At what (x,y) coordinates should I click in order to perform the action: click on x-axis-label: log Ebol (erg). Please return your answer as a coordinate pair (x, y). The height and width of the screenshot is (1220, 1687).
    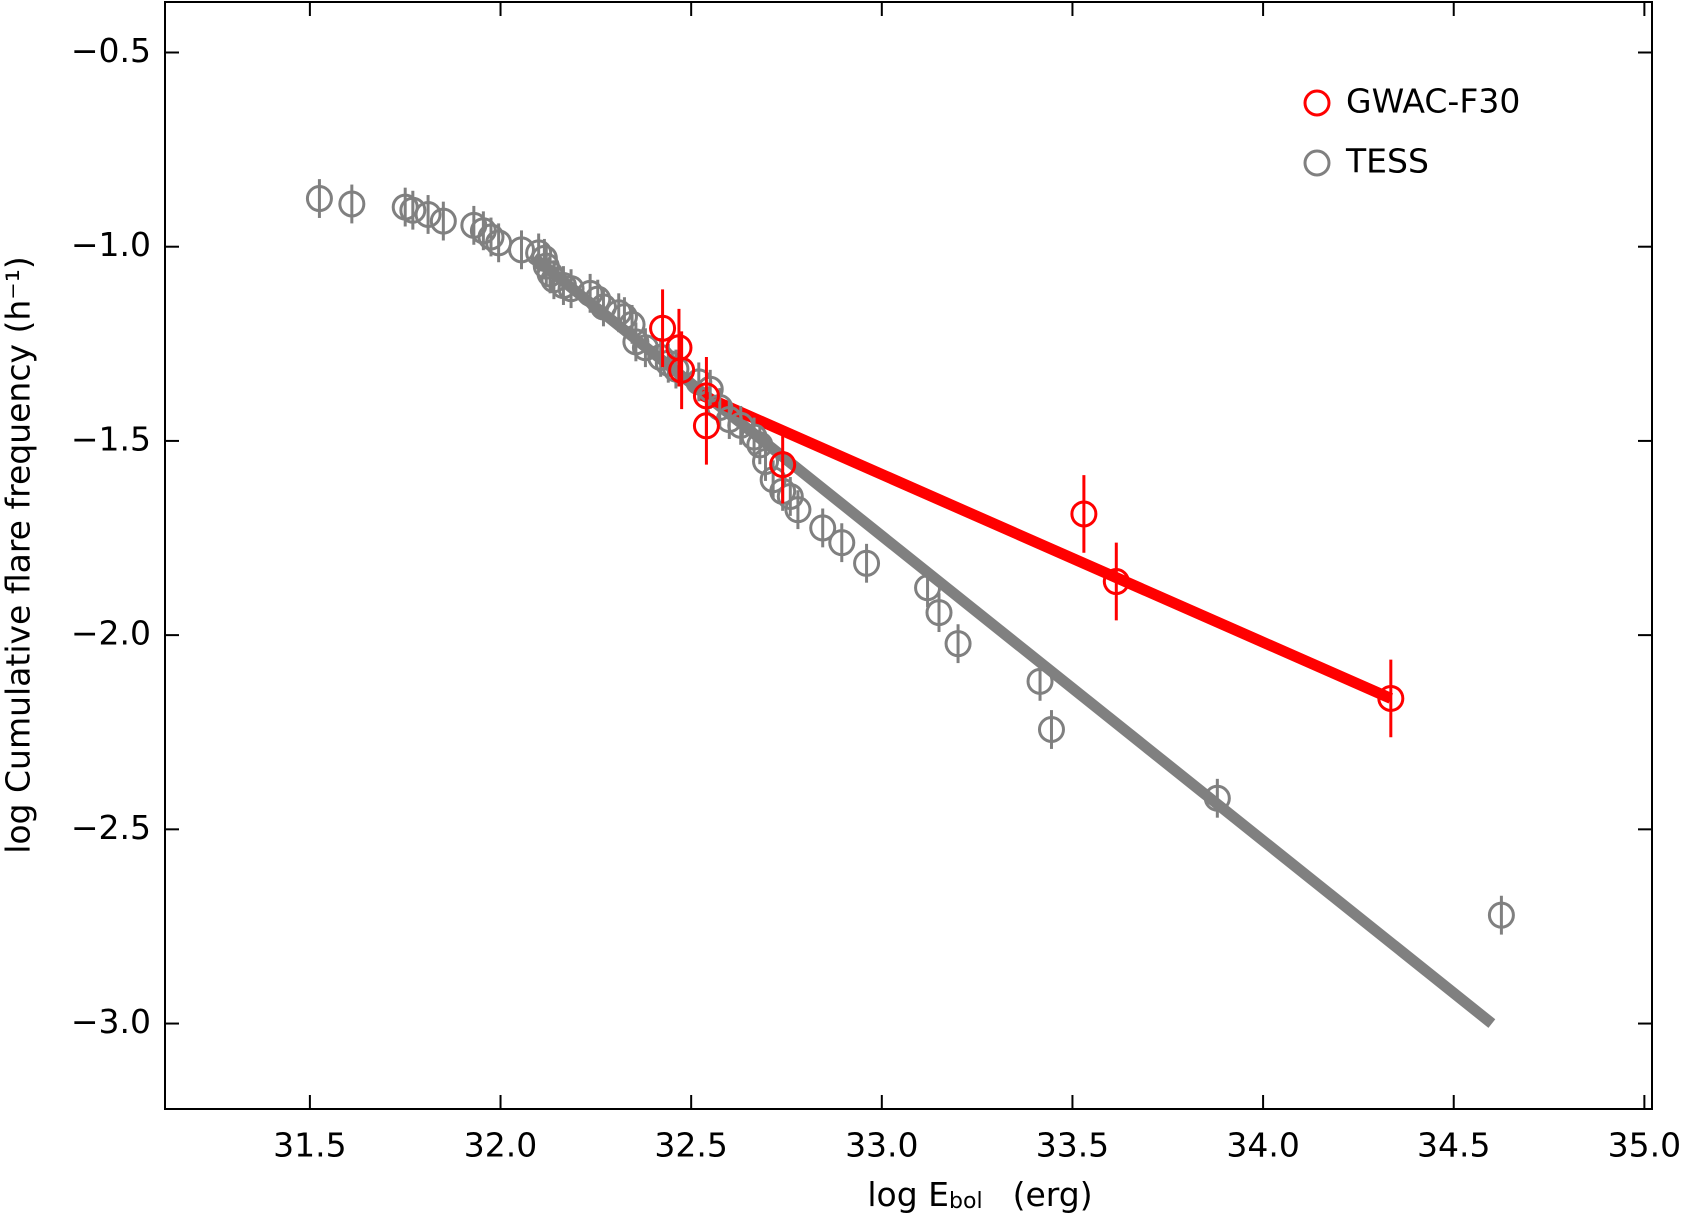
    Looking at the image, I should click on (979, 1195).